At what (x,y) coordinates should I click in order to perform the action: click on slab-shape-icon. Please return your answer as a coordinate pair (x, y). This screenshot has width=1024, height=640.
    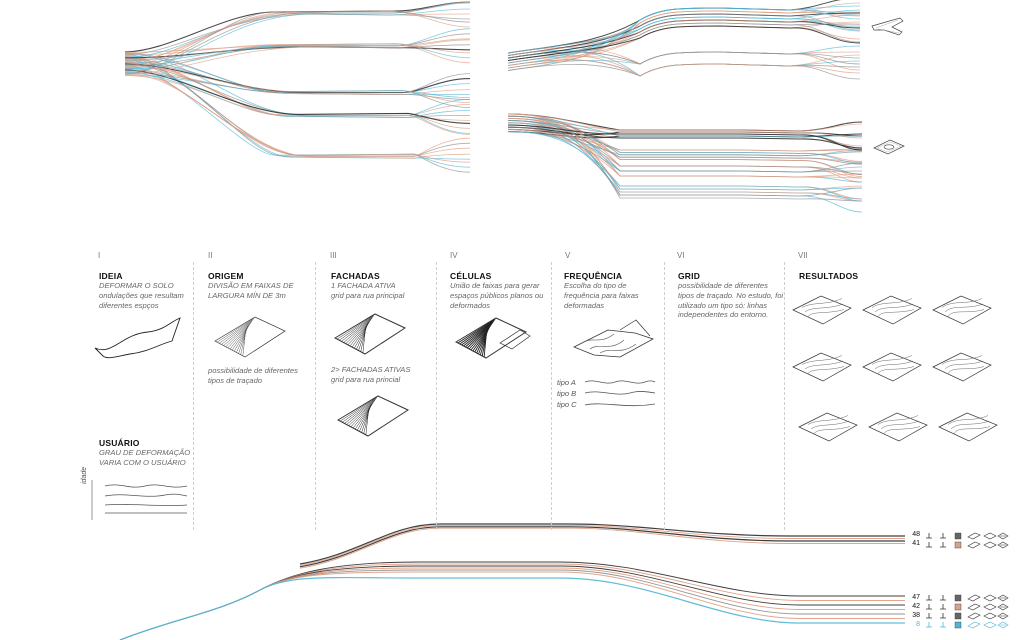
    Looking at the image, I should click on (889, 147).